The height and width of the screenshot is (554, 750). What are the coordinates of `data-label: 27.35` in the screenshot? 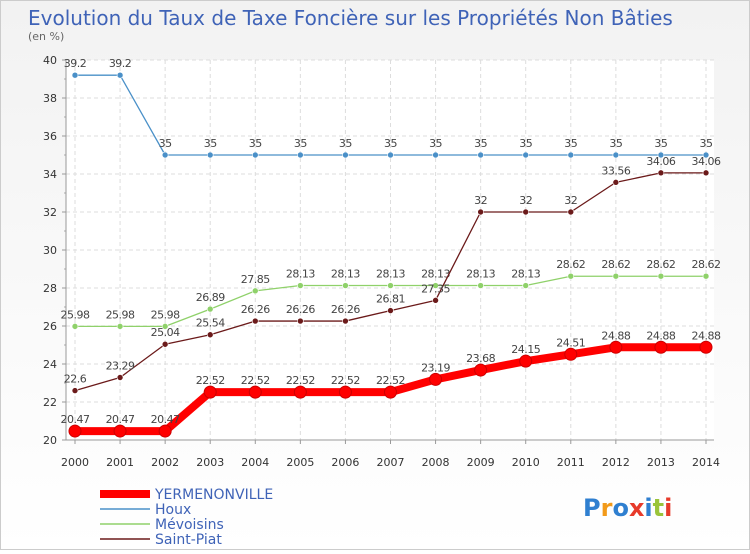 It's located at (435, 288).